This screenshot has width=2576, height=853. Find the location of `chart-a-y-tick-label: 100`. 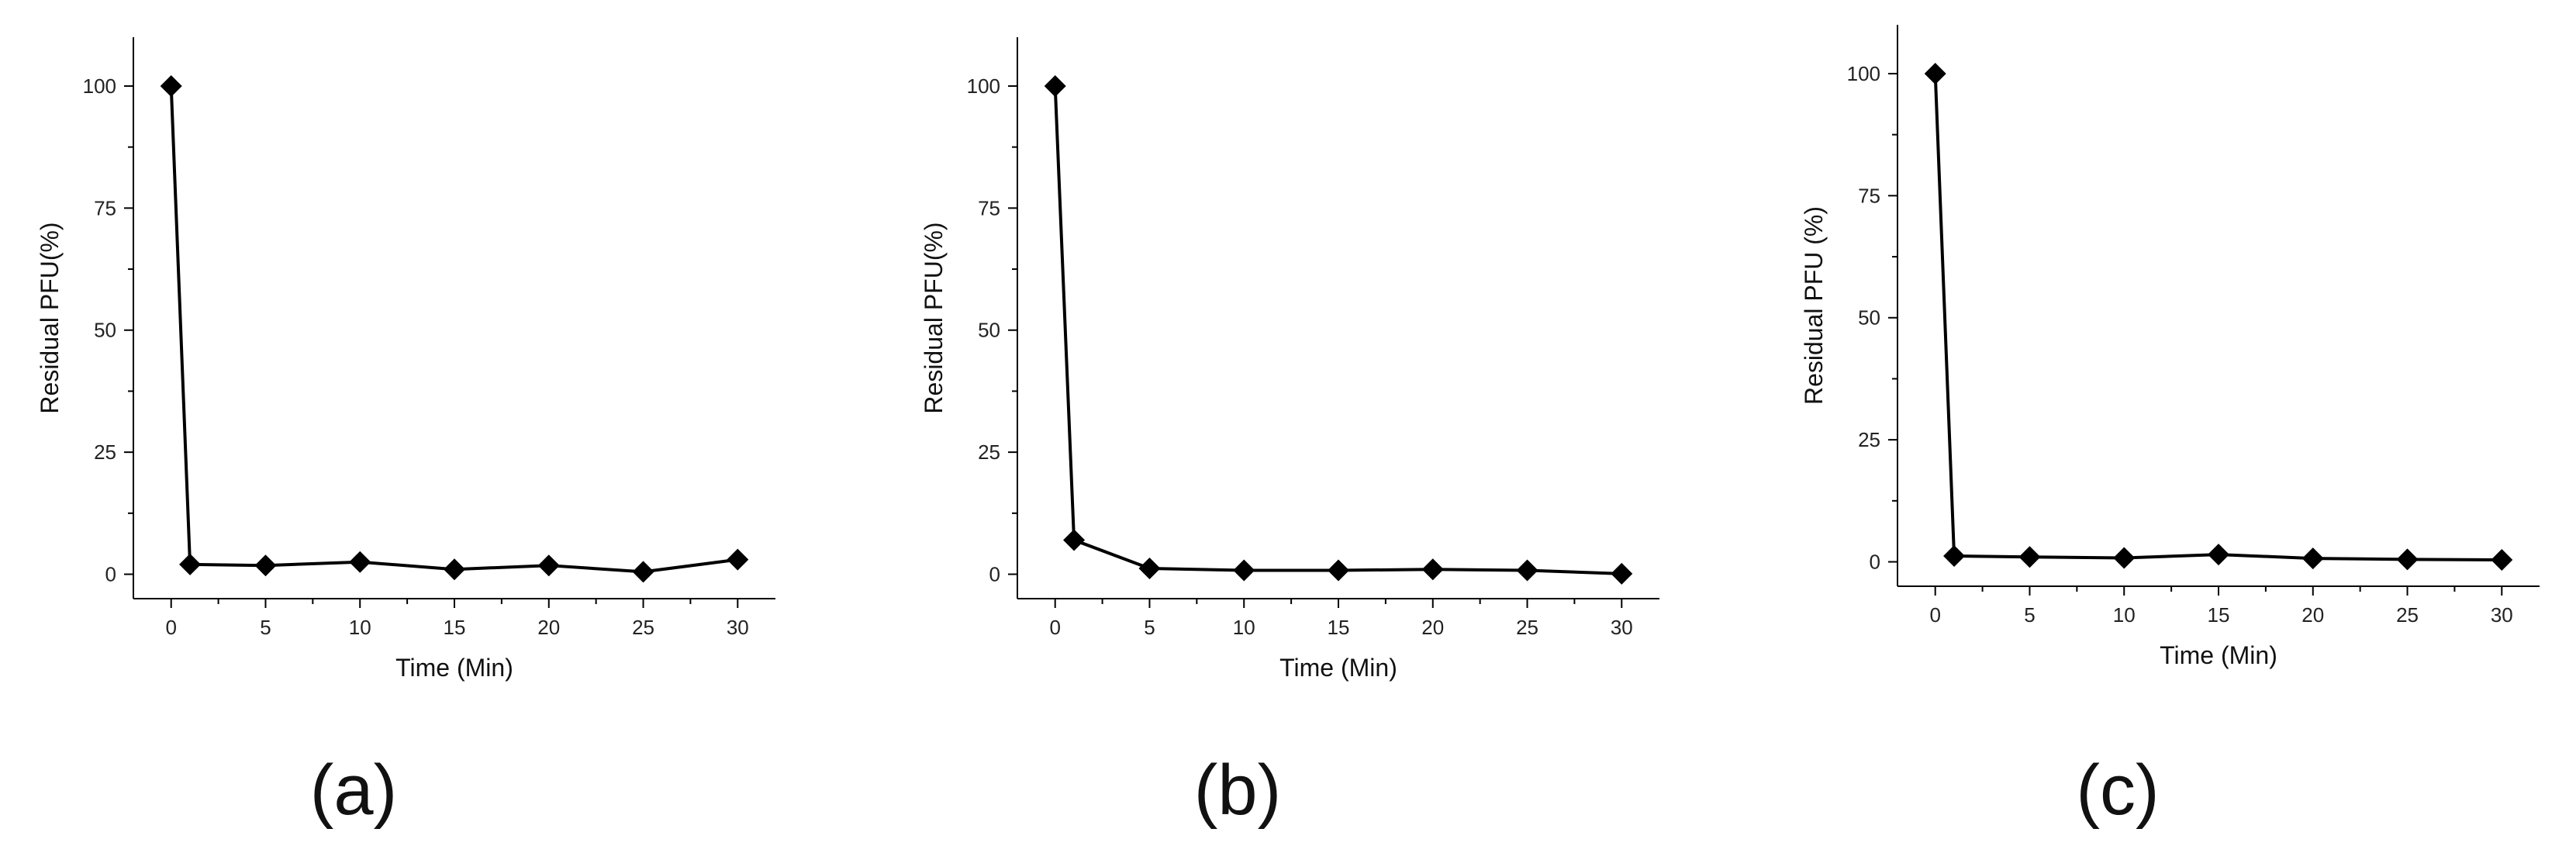

chart-a-y-tick-label: 100 is located at coordinates (100, 86).